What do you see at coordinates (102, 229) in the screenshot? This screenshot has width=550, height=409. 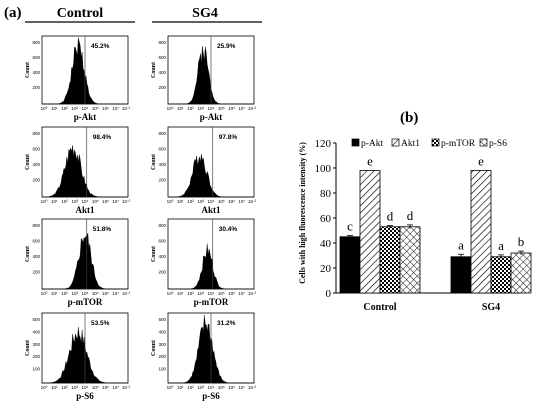 I see `gate-percentage: 51.8%` at bounding box center [102, 229].